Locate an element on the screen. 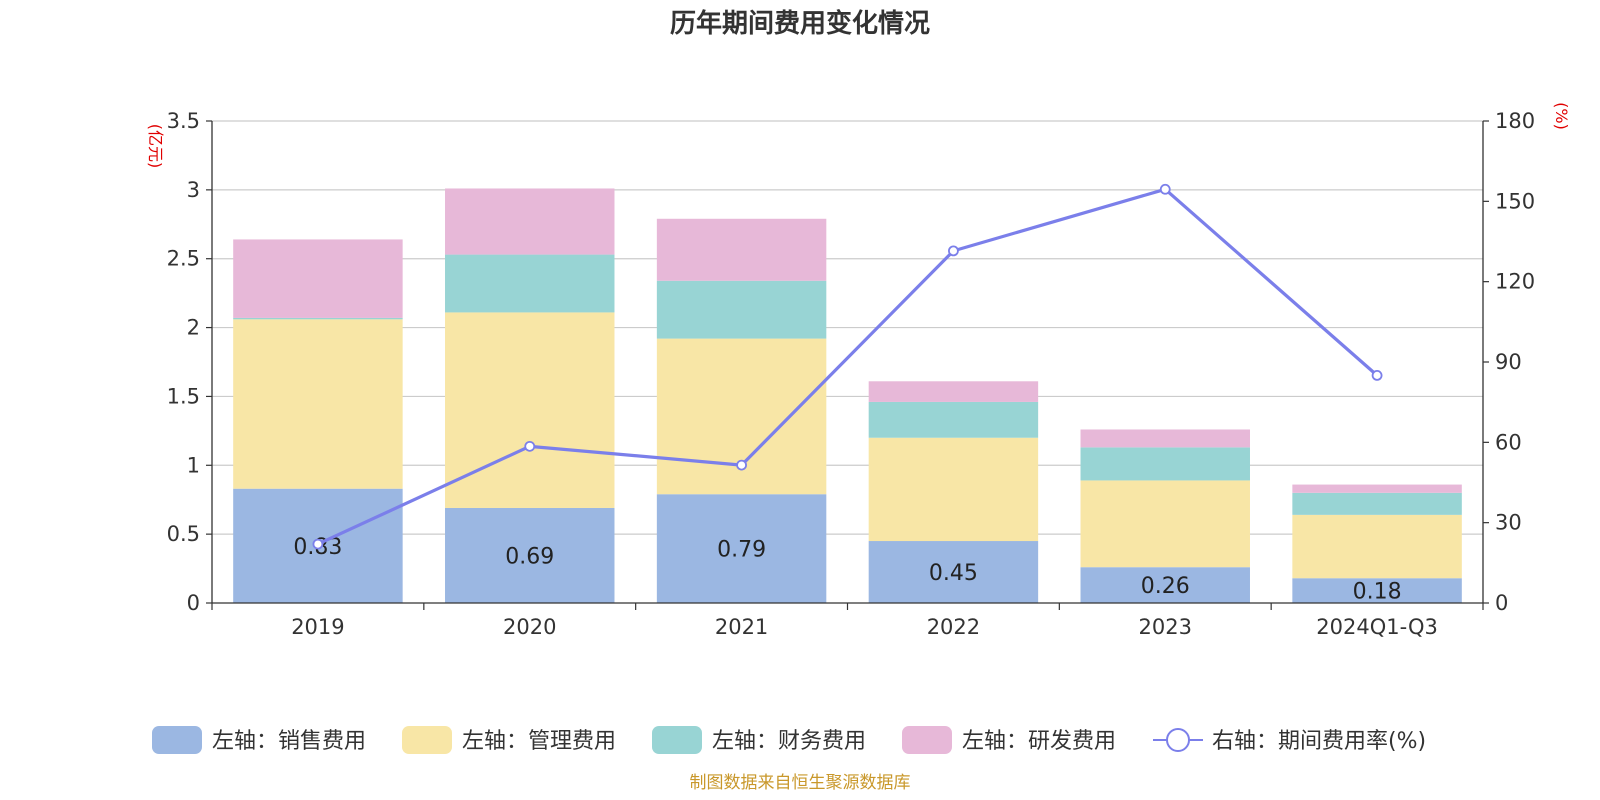 The image size is (1600, 800). data-label: 0.79 is located at coordinates (741, 550).